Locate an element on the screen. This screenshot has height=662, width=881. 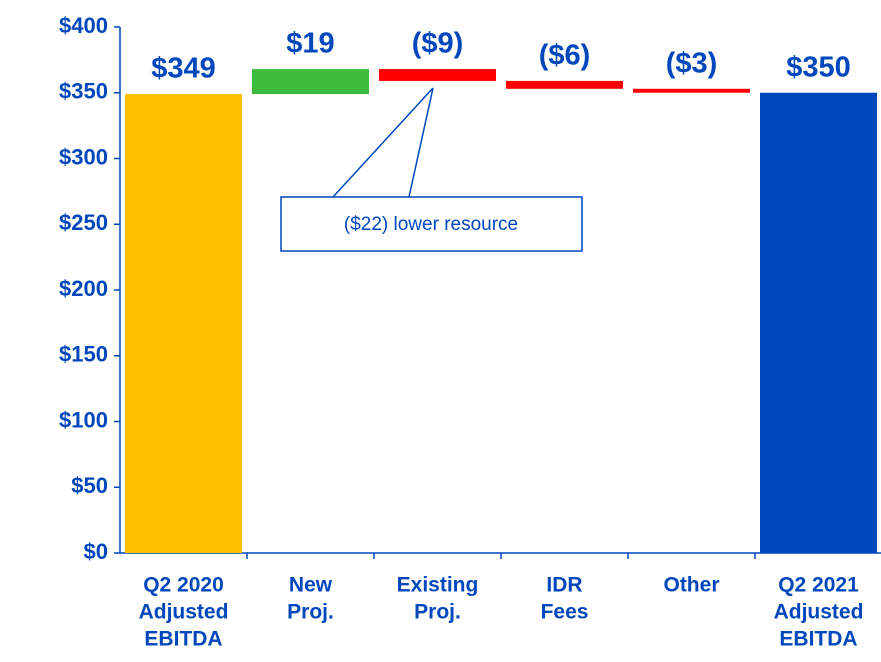
value-label: ($9) is located at coordinates (438, 44).